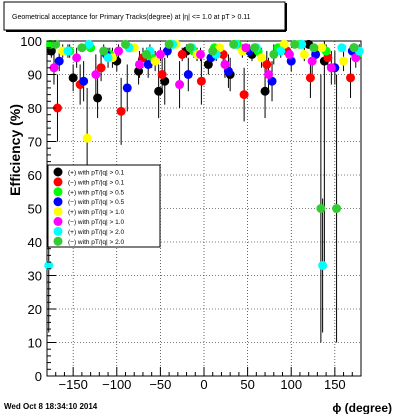  I want to click on y-tick-label: 0, so click(38, 376).